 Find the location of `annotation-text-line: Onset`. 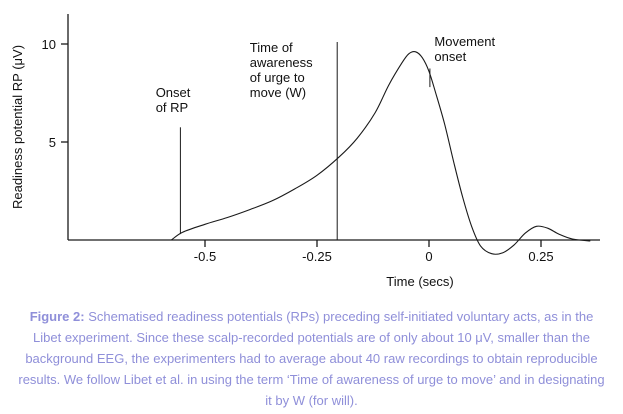

annotation-text-line: Onset is located at coordinates (173, 92).